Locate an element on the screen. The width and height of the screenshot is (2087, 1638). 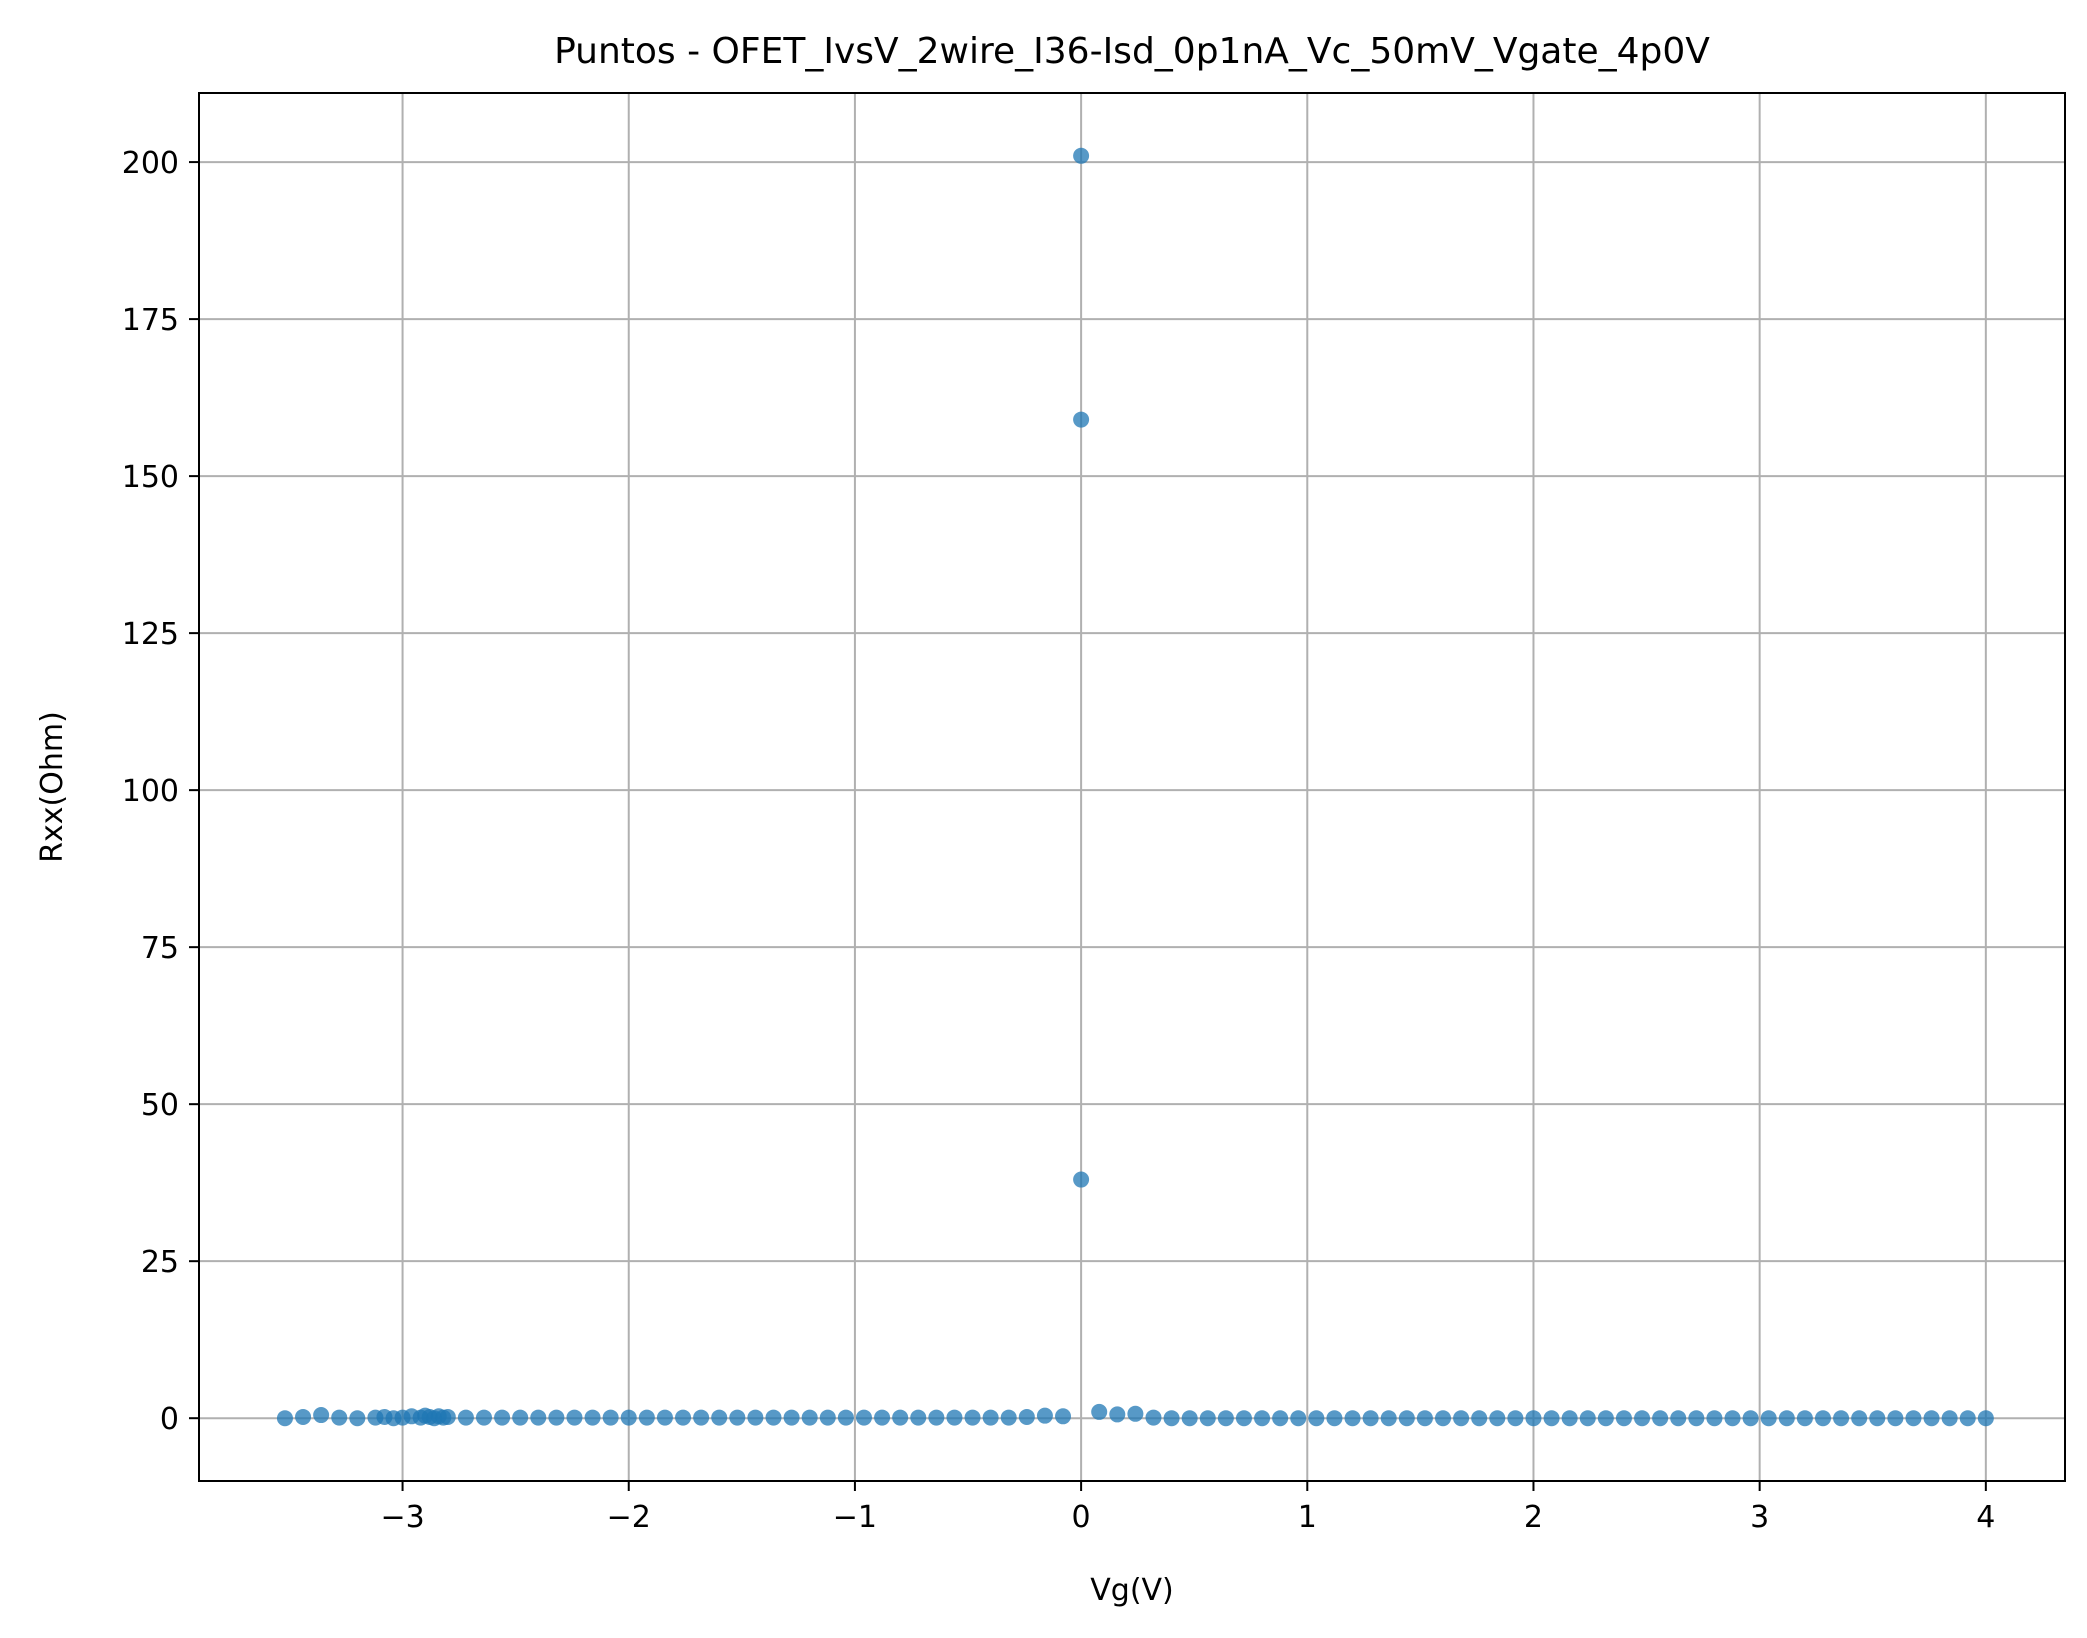
x-tick-label: 1 is located at coordinates (1307, 1517).